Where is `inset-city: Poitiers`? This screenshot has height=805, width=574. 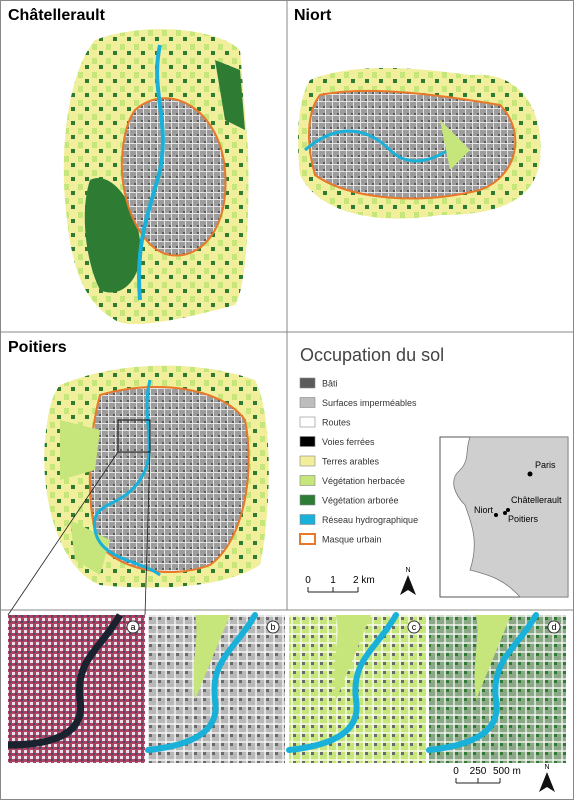 inset-city: Poitiers is located at coordinates (523, 519).